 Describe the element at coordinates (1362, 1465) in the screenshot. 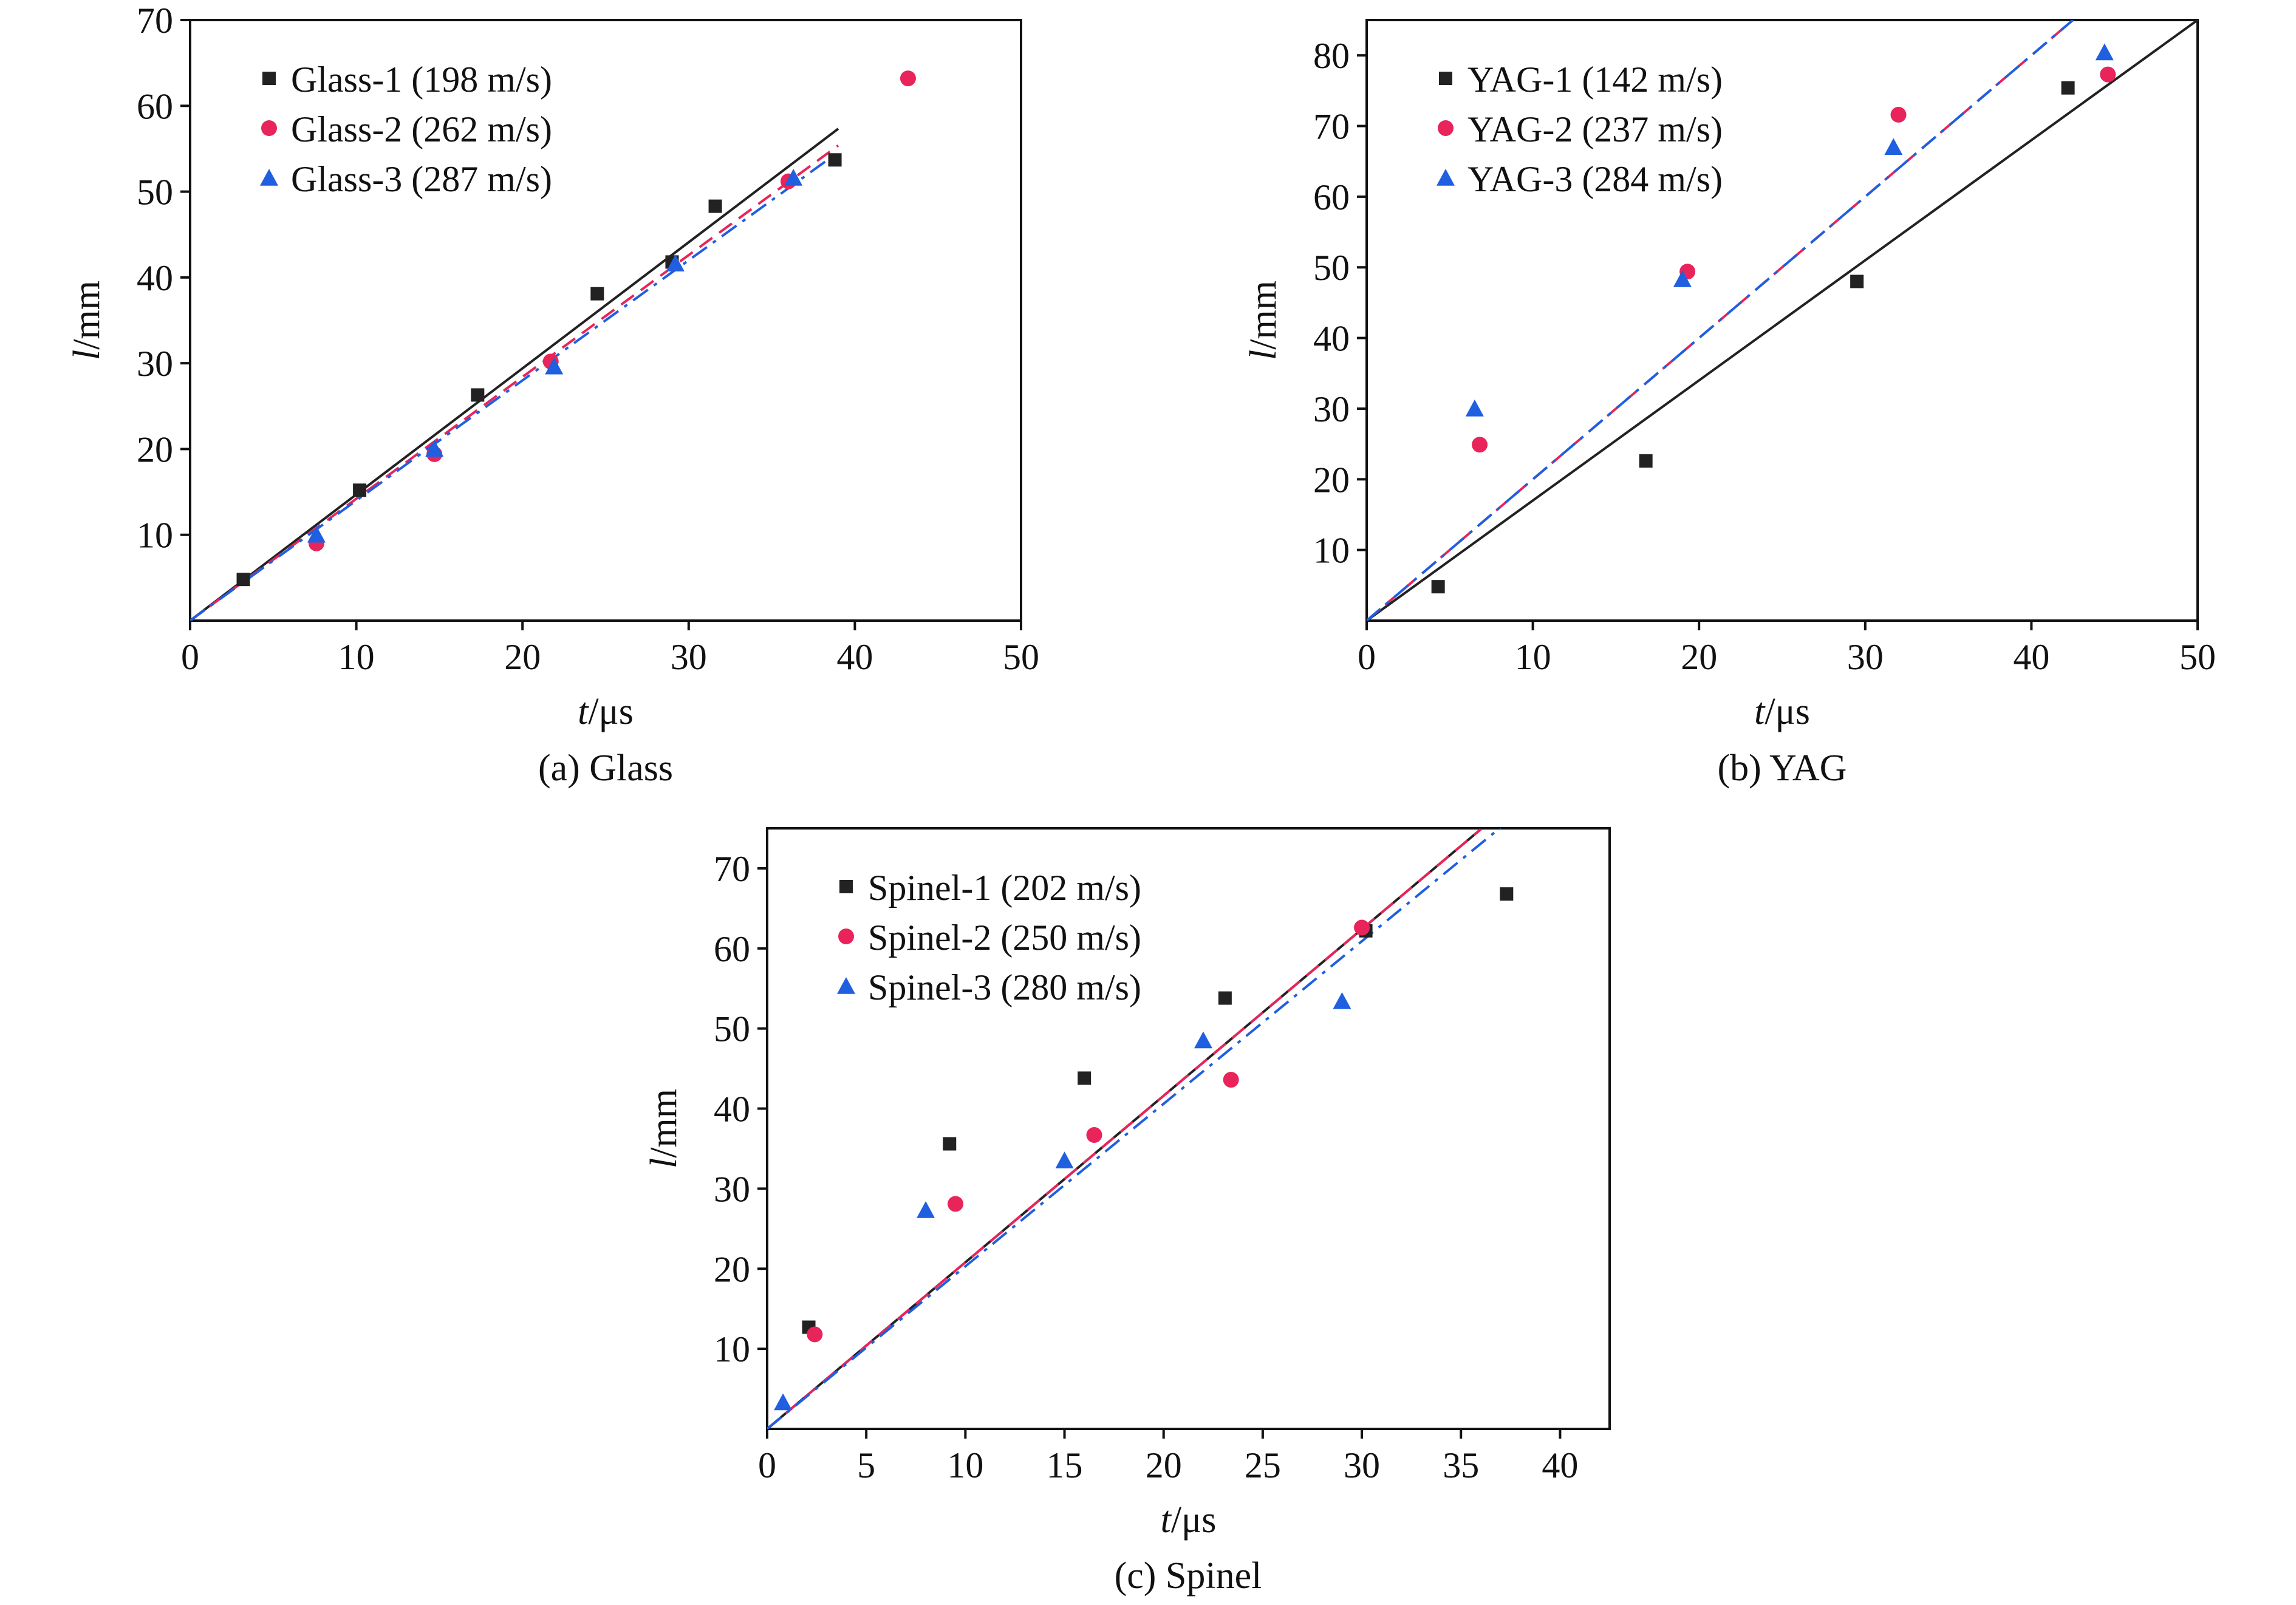

I see `x-tick-label: 30` at that location.